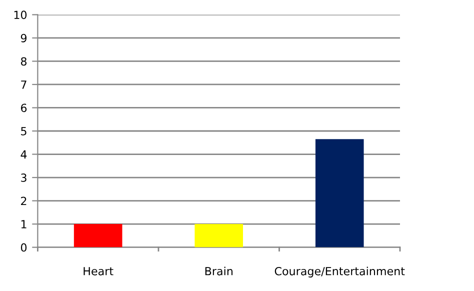  I want to click on x-tick-label: Heart, so click(99, 271).